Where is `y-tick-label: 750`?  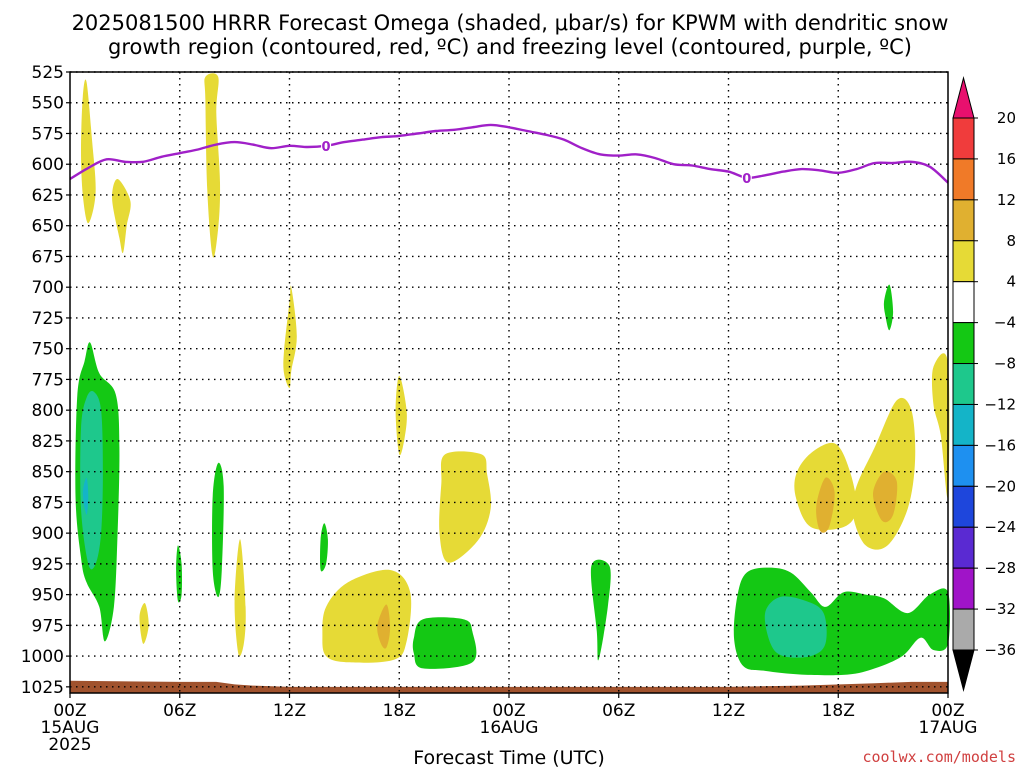 y-tick-label: 750 is located at coordinates (48, 350).